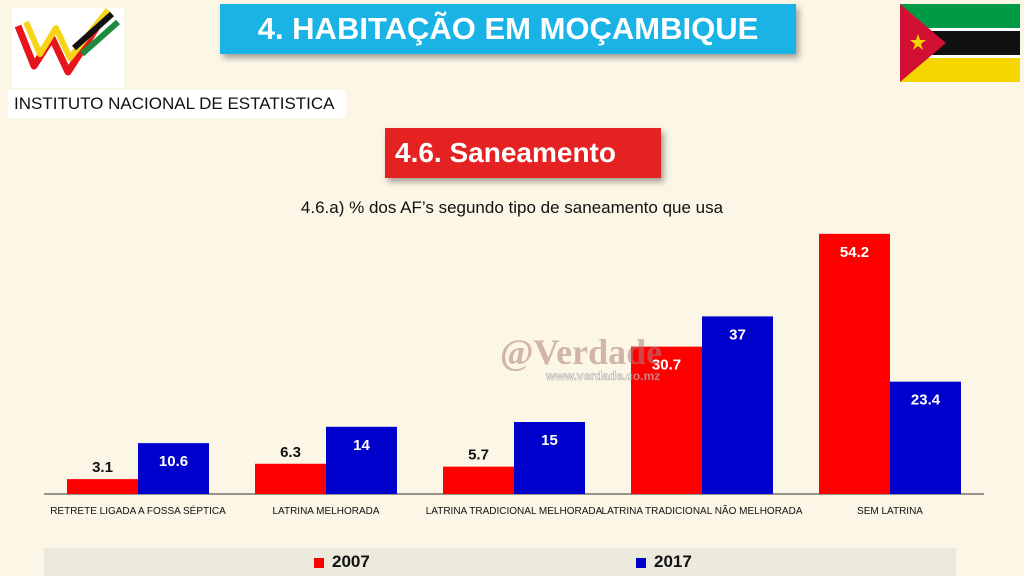 The image size is (1024, 576). Describe the element at coordinates (890, 511) in the screenshot. I see `category-label-4: SEM LATRINA` at that location.